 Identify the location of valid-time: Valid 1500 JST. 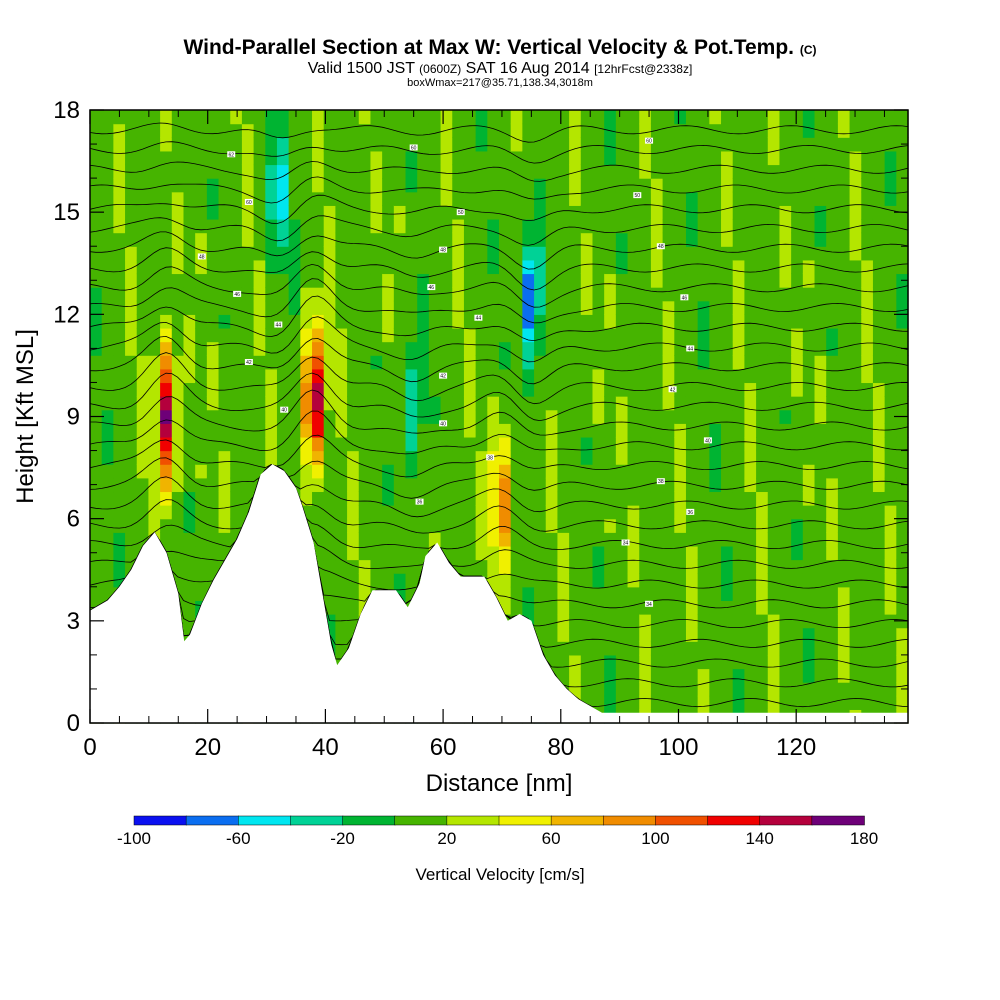
(361, 68).